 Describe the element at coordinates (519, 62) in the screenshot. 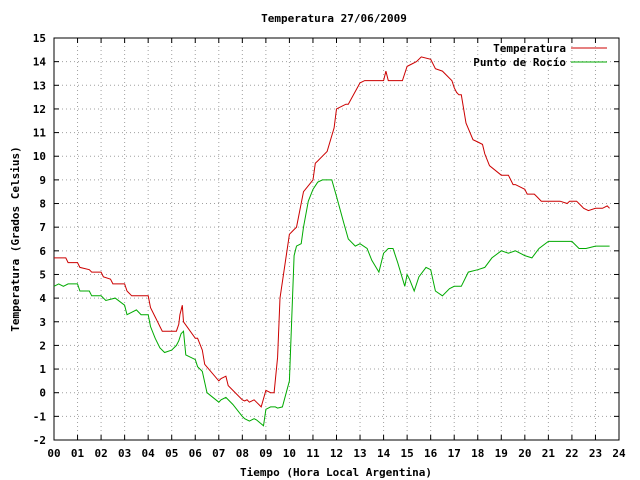

I see `legend-label-punto-de-rocio: Punto de Rocío` at that location.